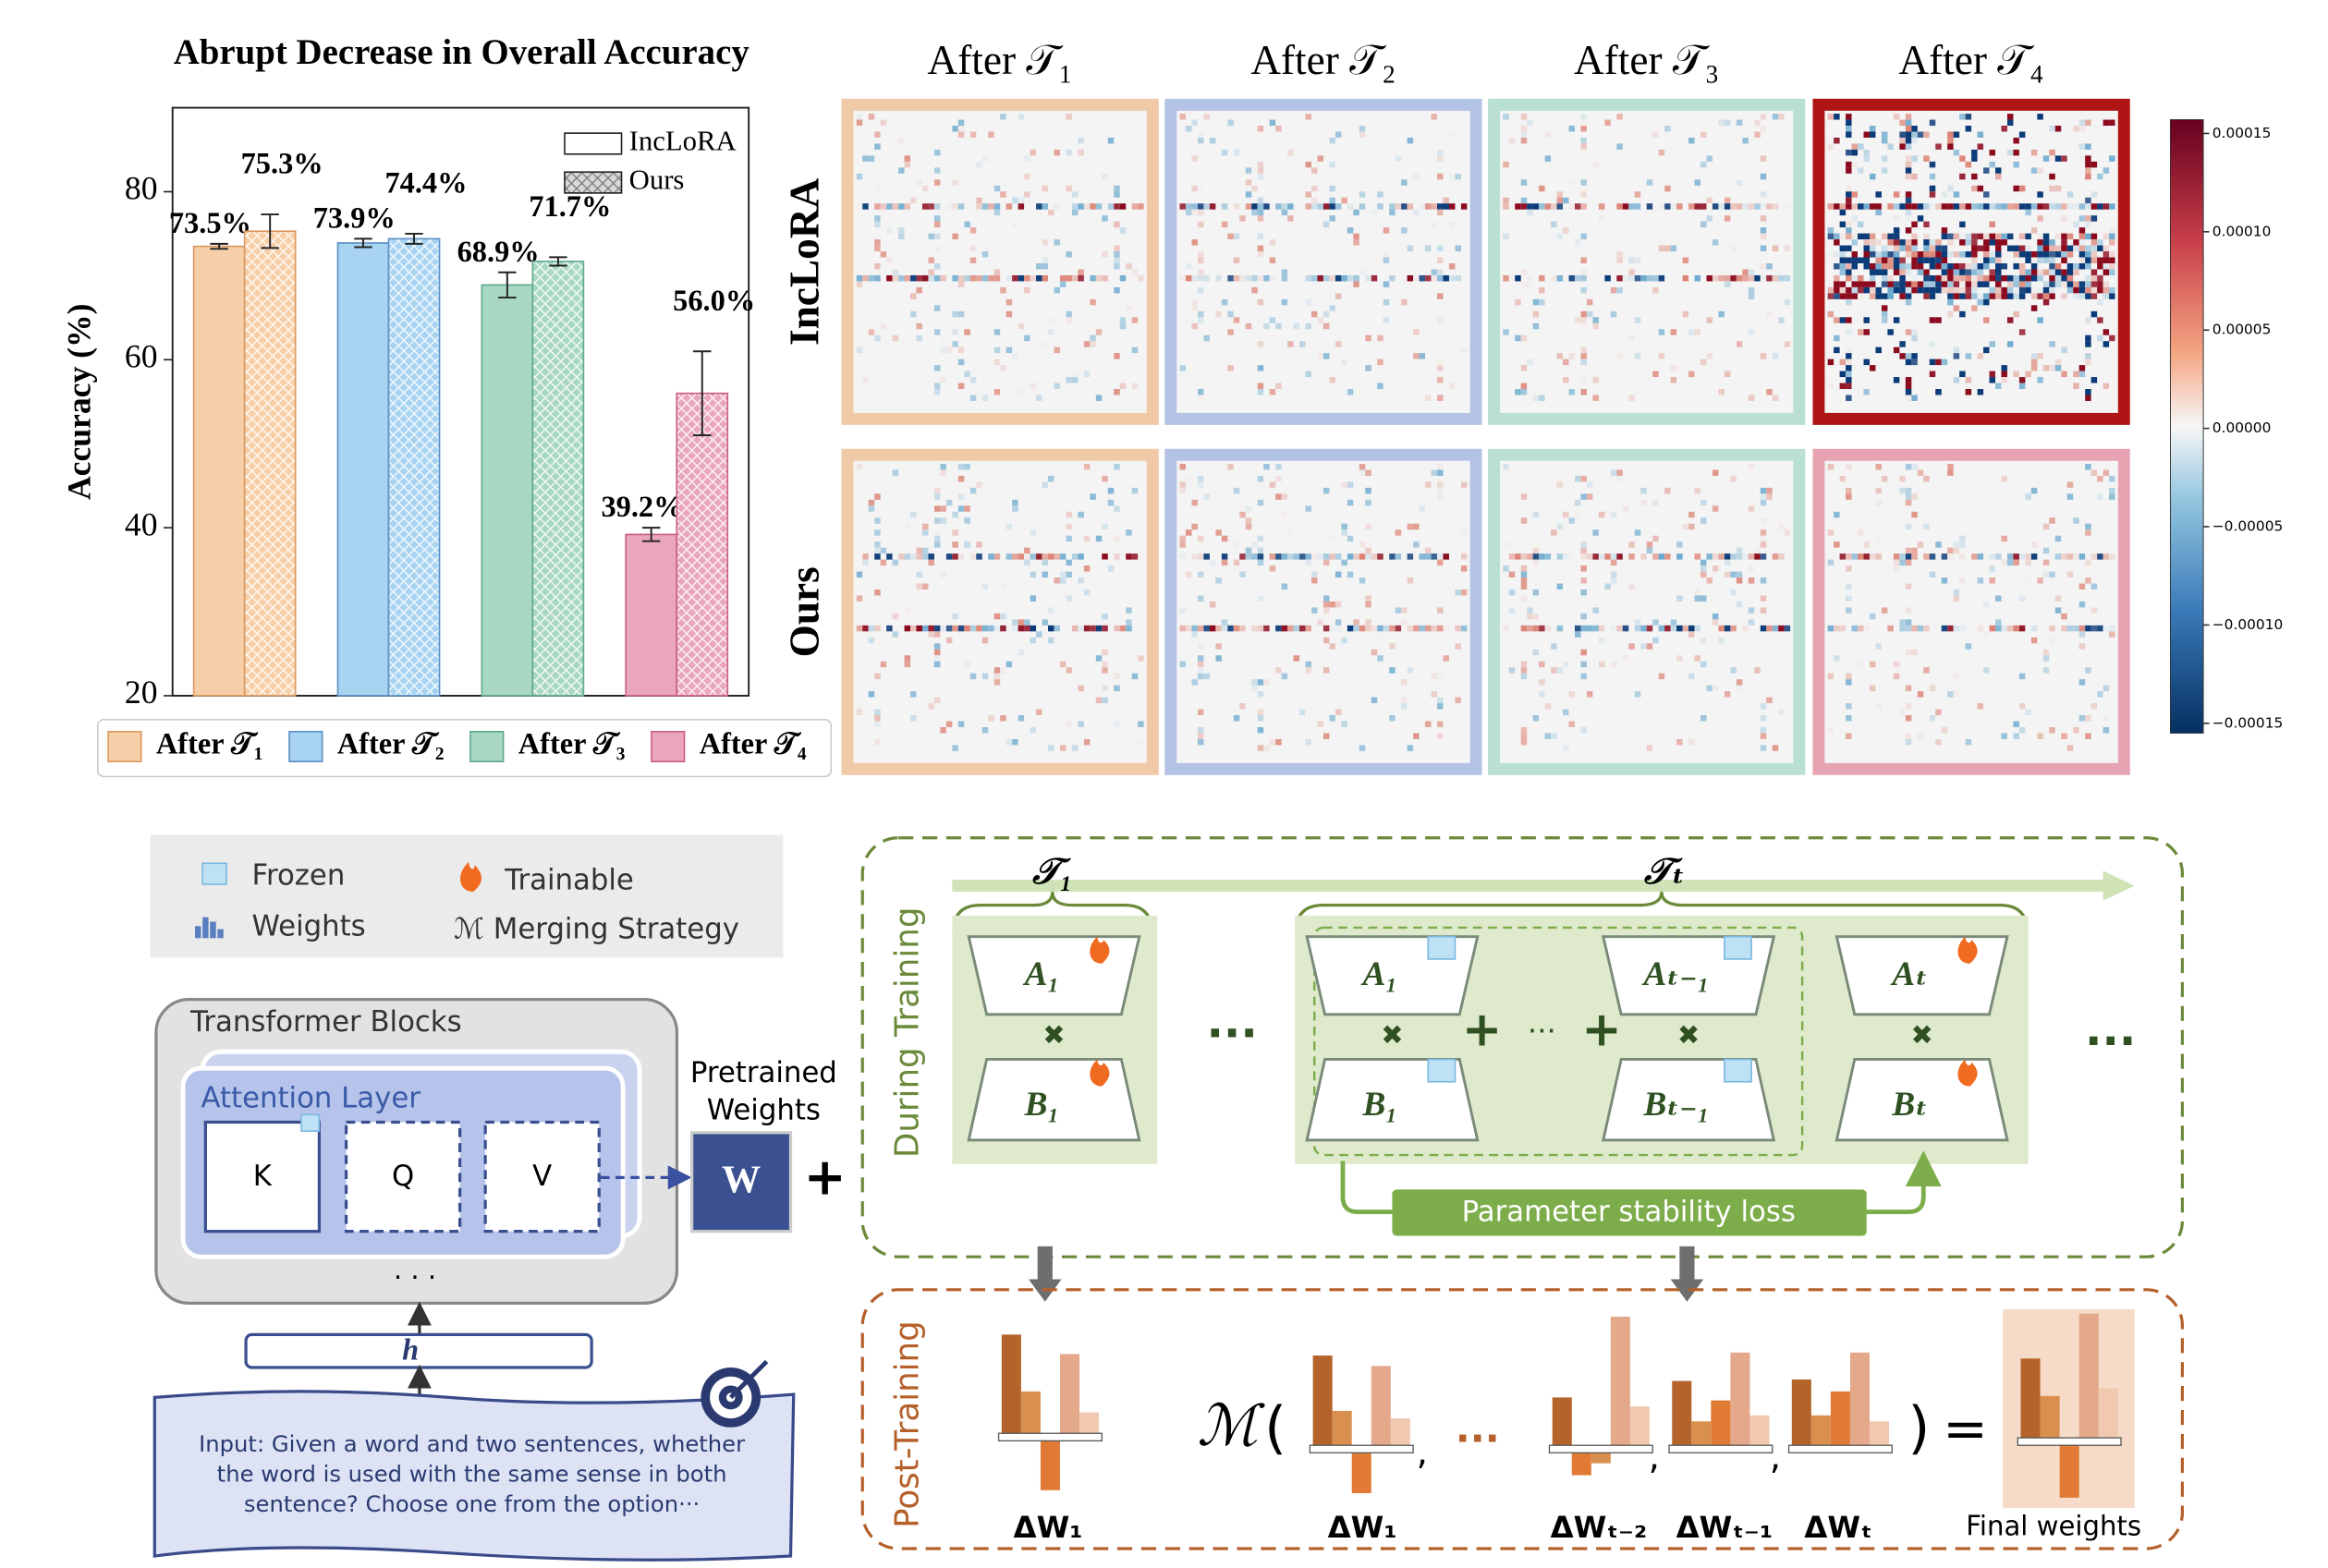 This screenshot has height=1568, width=2328. I want to click on error-bar, so click(651, 534).